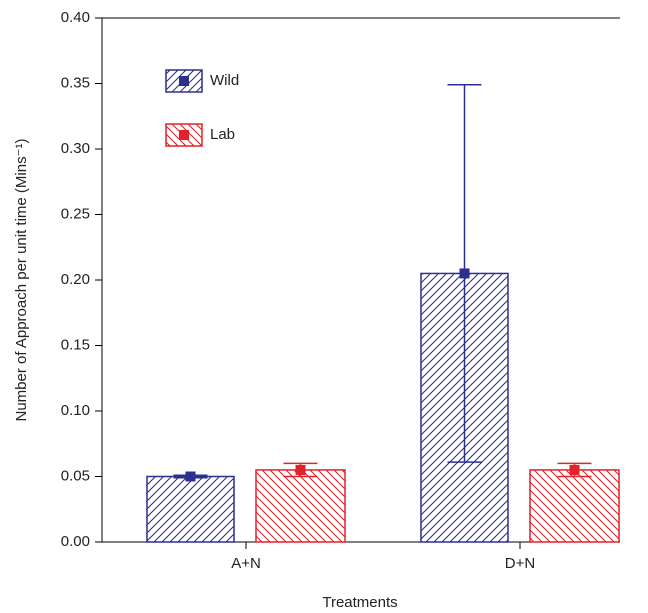 The image size is (648, 613). I want to click on y-tick-label: 0.35, so click(75, 82).